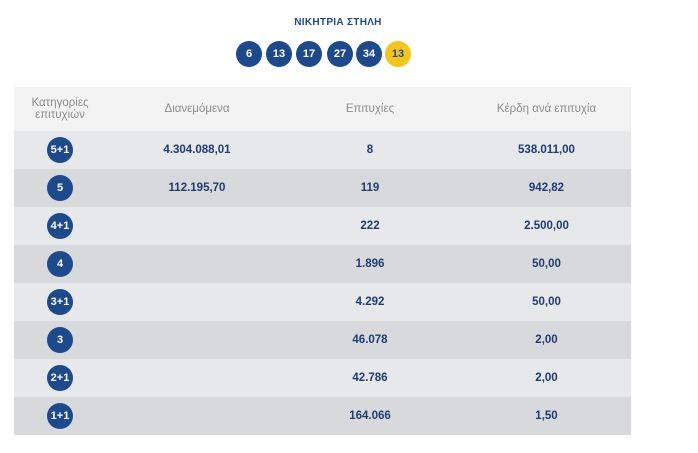  What do you see at coordinates (370, 188) in the screenshot?
I see `table-cell: 119` at bounding box center [370, 188].